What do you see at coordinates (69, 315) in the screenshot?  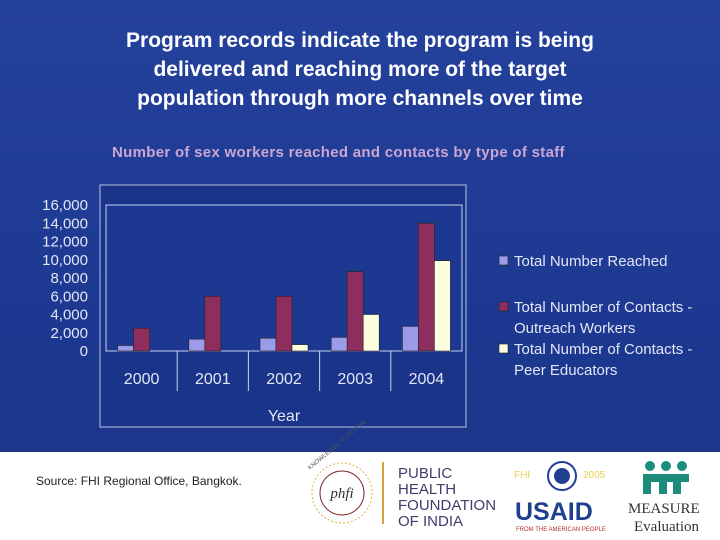 I see `y-tick-label: 4,000` at bounding box center [69, 315].